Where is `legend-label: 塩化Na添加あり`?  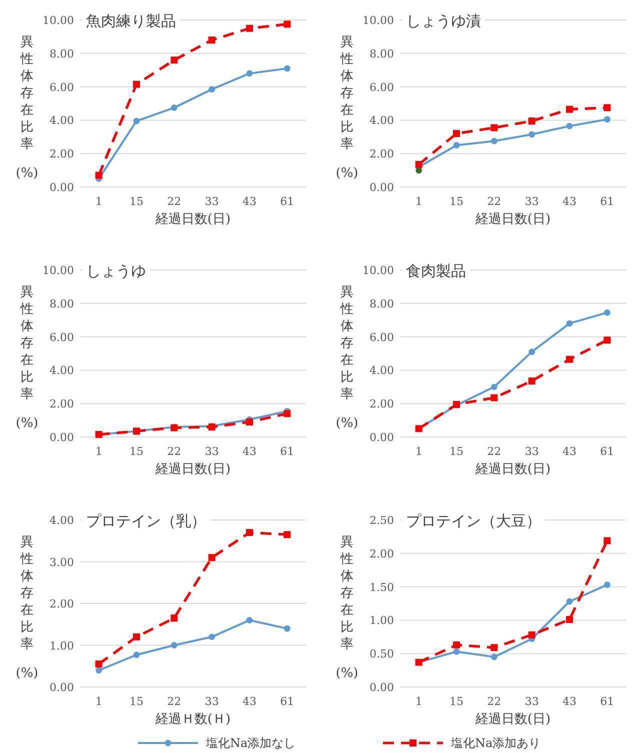 legend-label: 塩化Na添加あり is located at coordinates (495, 743).